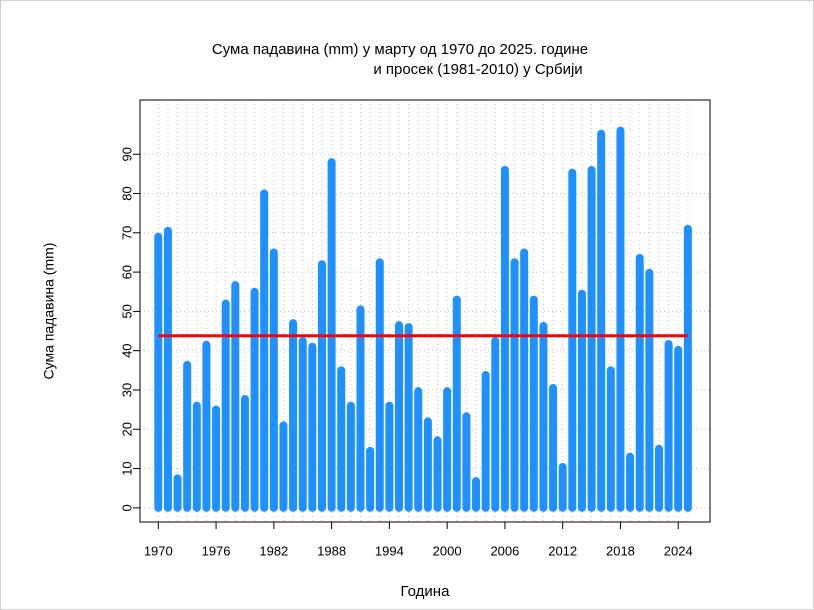  What do you see at coordinates (562, 550) in the screenshot?
I see `x-tick-label: 2012` at bounding box center [562, 550].